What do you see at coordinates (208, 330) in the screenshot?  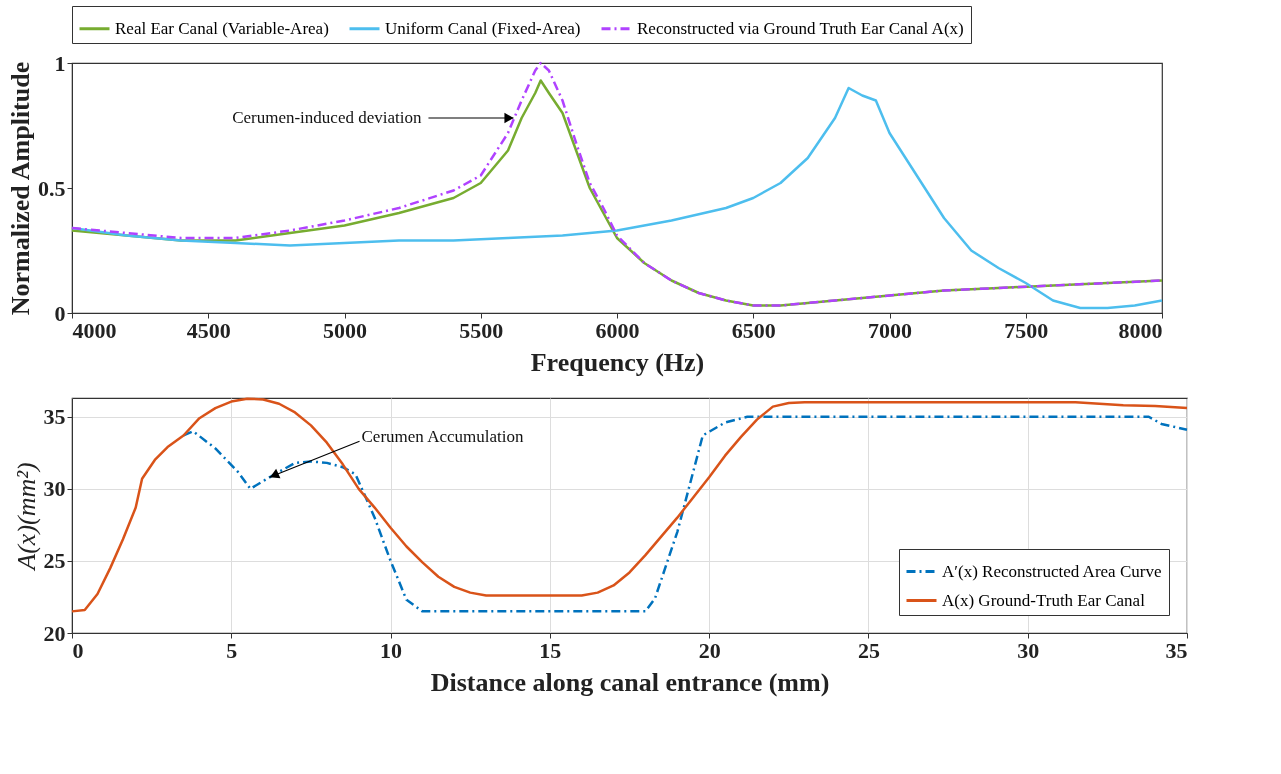 I see `x-tick-label: 4500` at bounding box center [208, 330].